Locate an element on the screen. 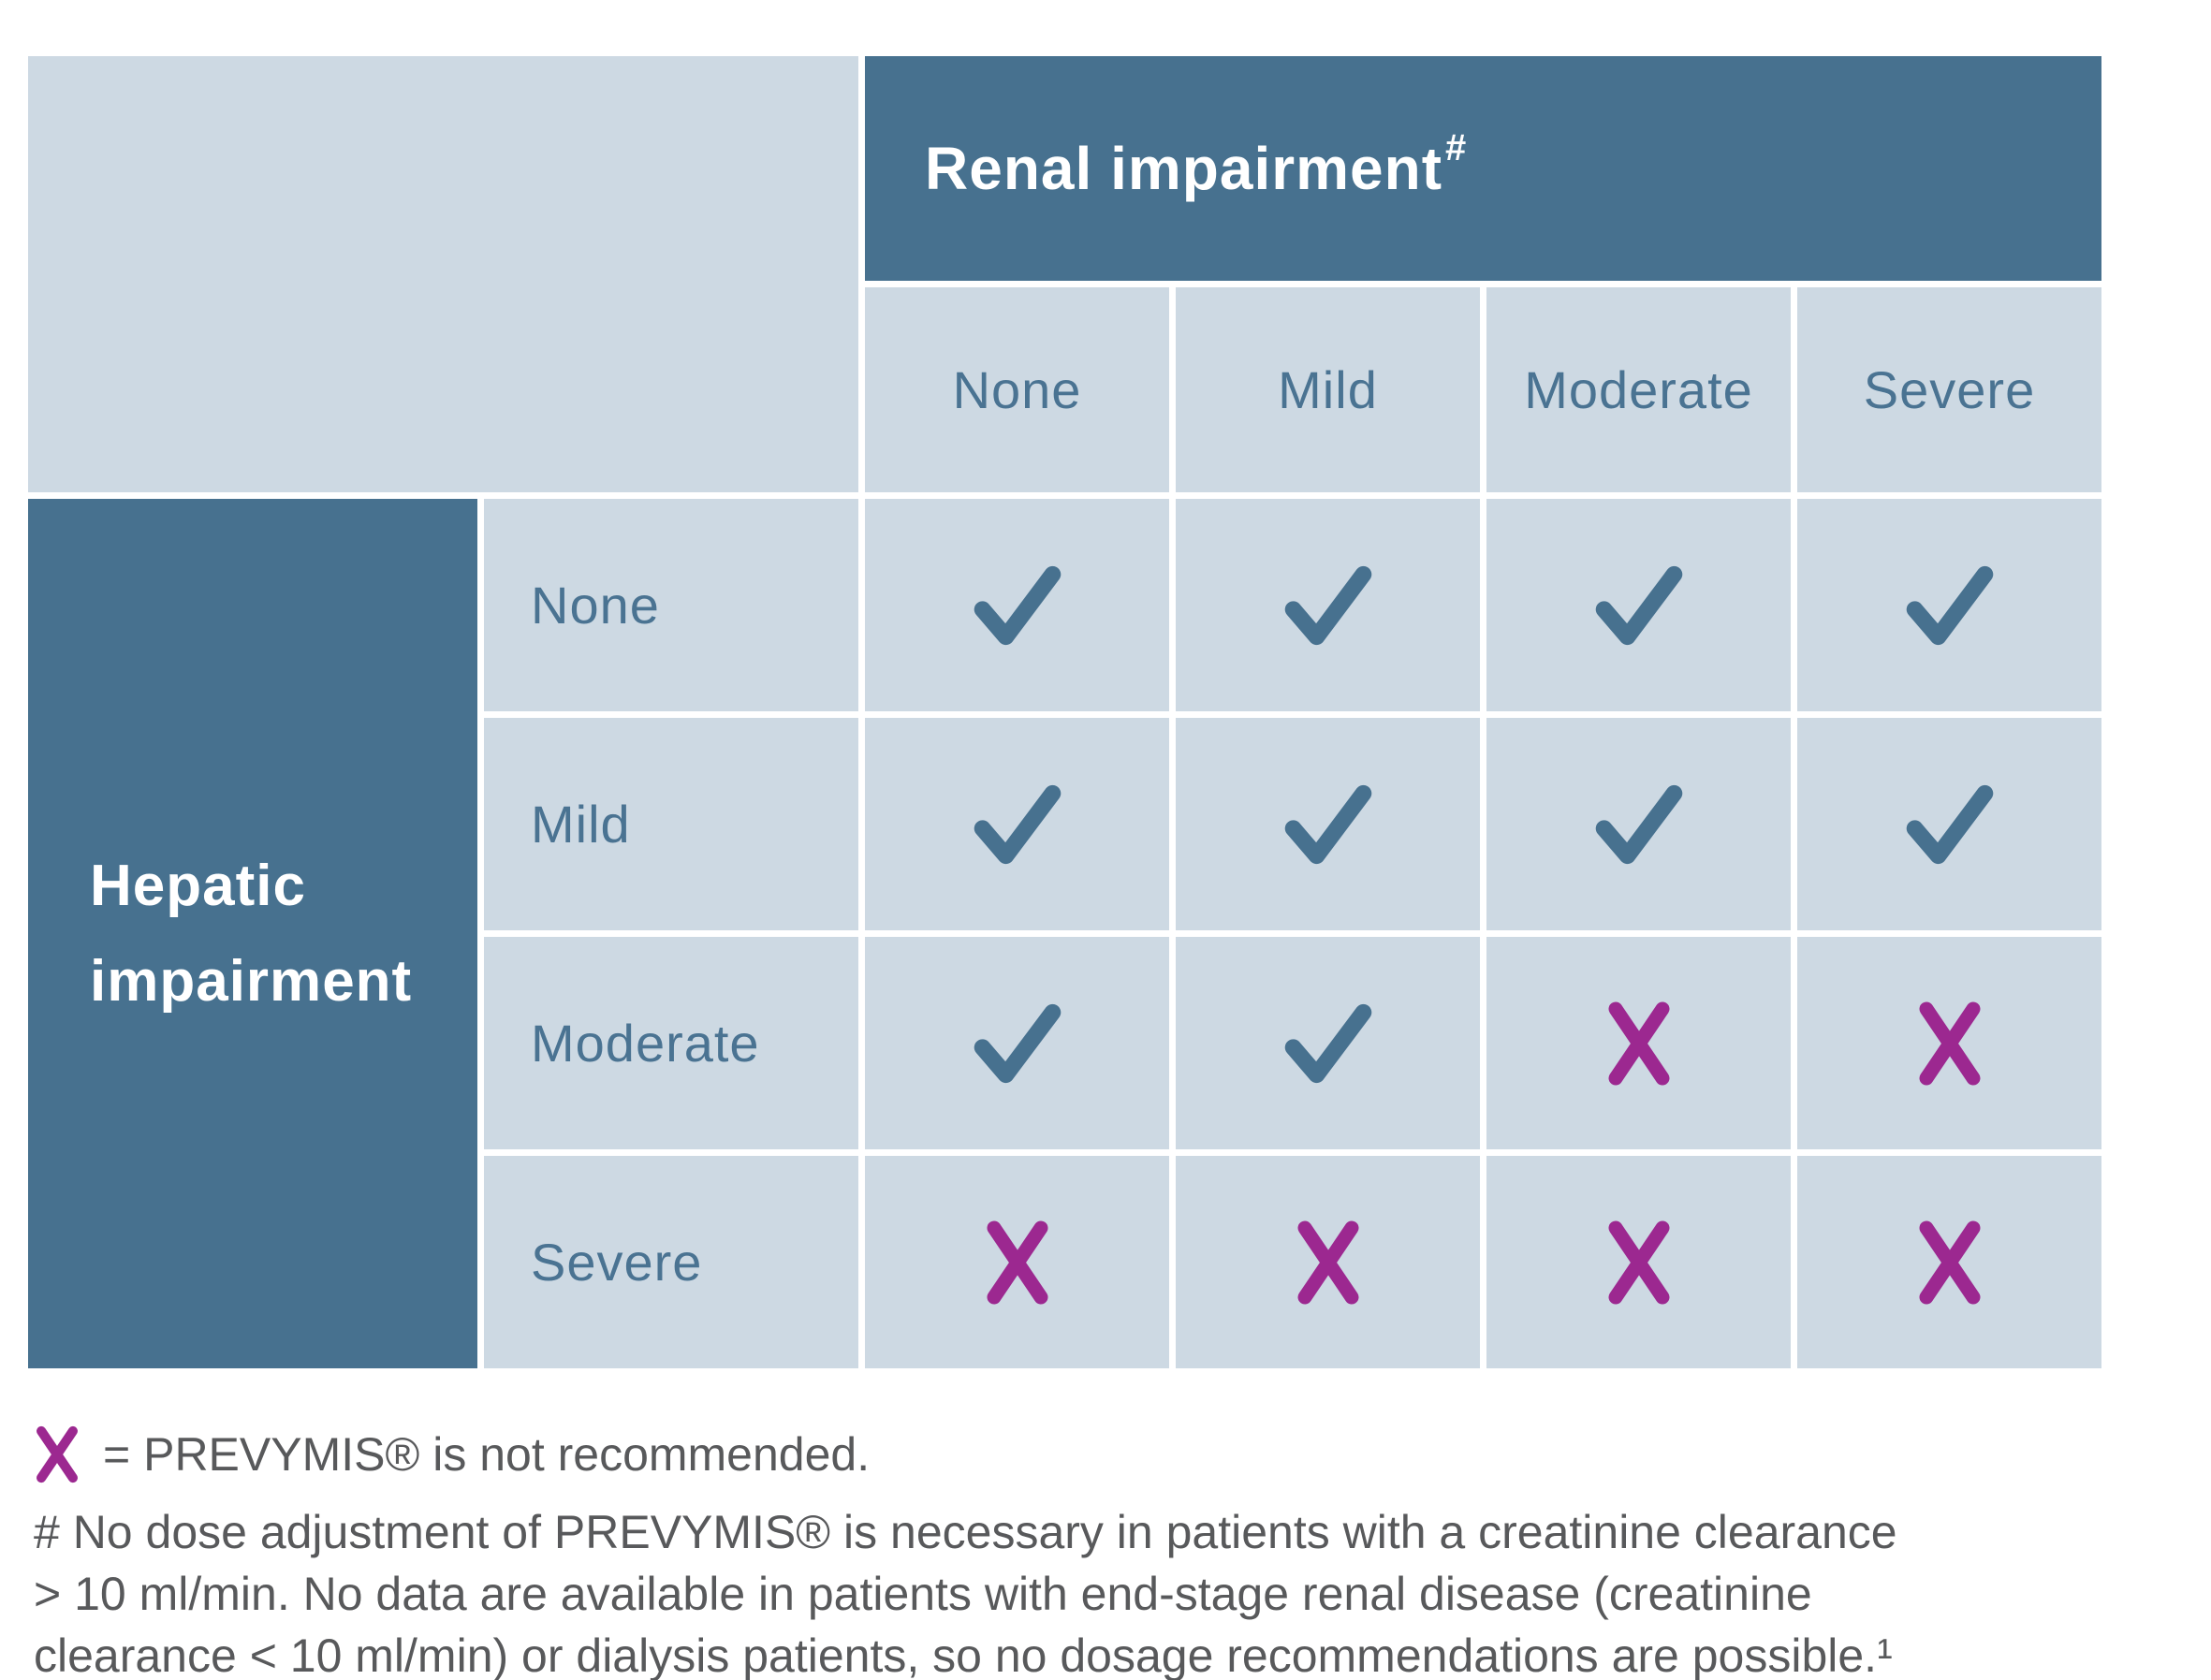  column-header-moderate: Moderate is located at coordinates (1638, 389).